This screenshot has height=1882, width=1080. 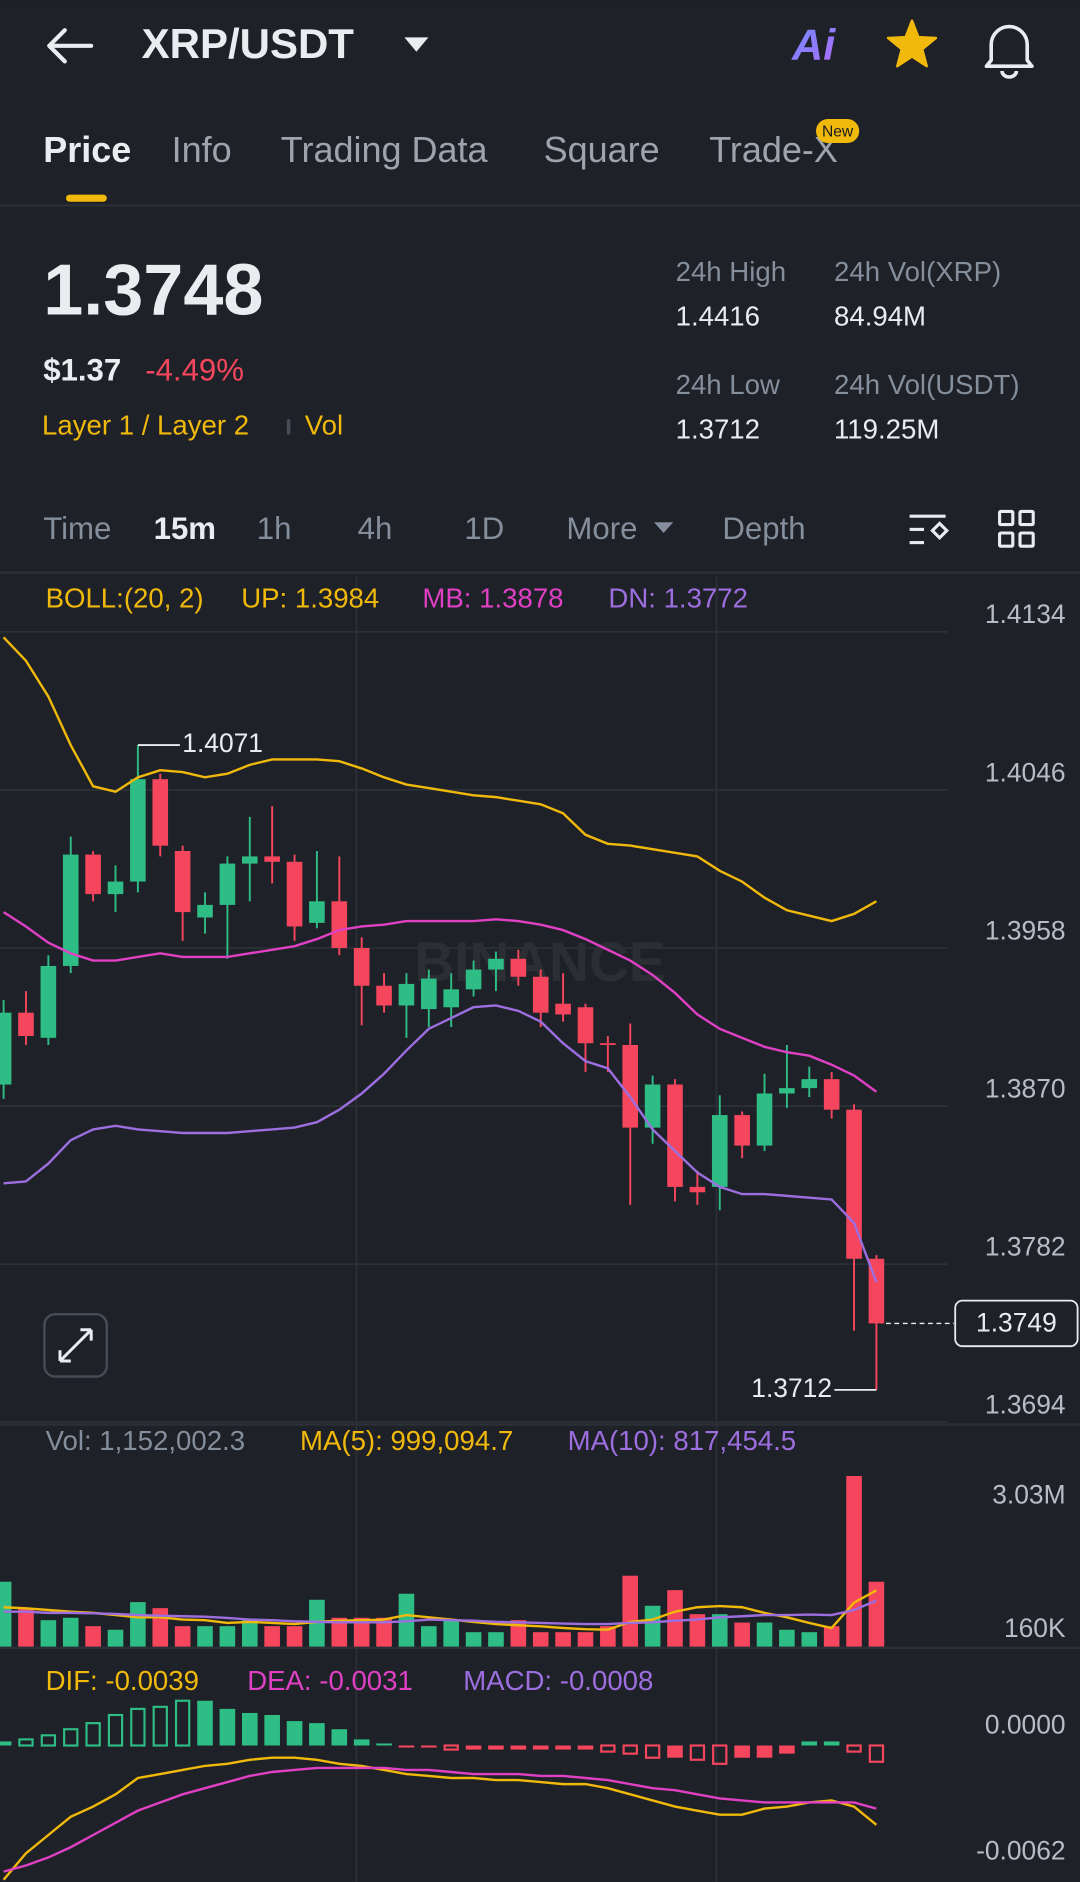 What do you see at coordinates (424, 528) in the screenshot?
I see `interval-bar: Time 15m 1h 4h 1D More Depth` at bounding box center [424, 528].